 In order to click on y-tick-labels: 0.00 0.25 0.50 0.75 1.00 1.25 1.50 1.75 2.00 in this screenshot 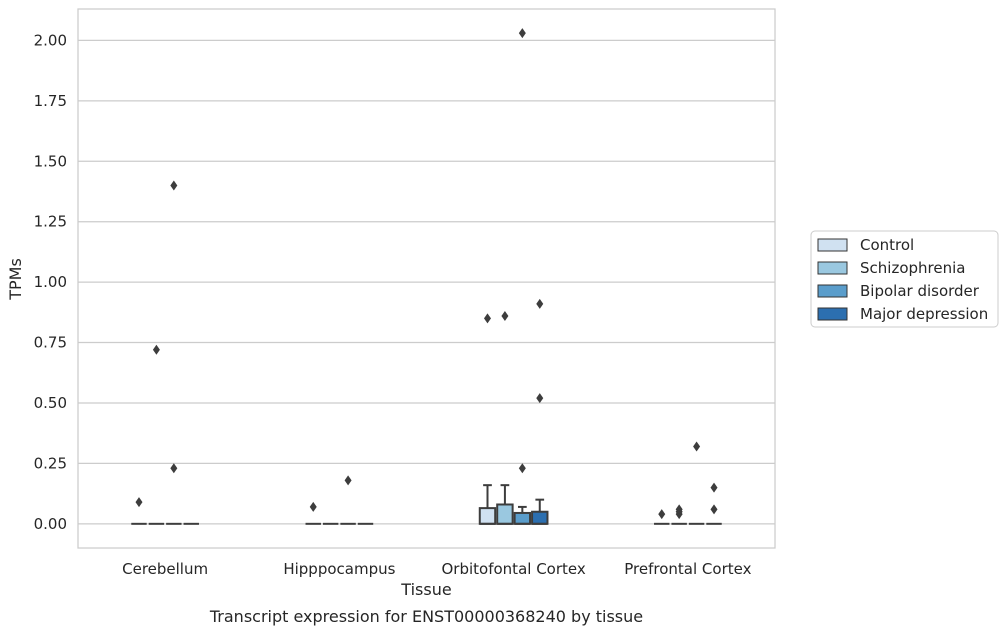, I will do `click(50, 281)`.